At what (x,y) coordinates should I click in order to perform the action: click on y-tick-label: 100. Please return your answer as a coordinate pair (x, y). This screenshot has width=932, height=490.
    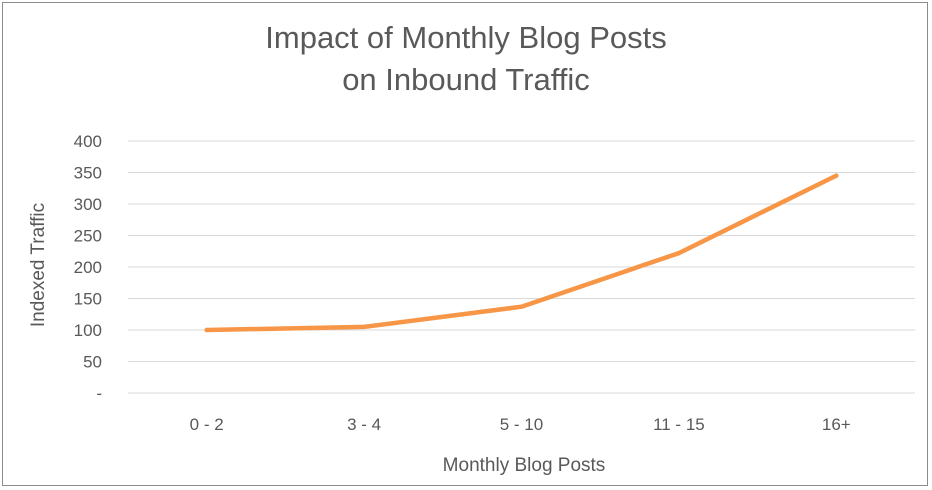
    Looking at the image, I should click on (88, 330).